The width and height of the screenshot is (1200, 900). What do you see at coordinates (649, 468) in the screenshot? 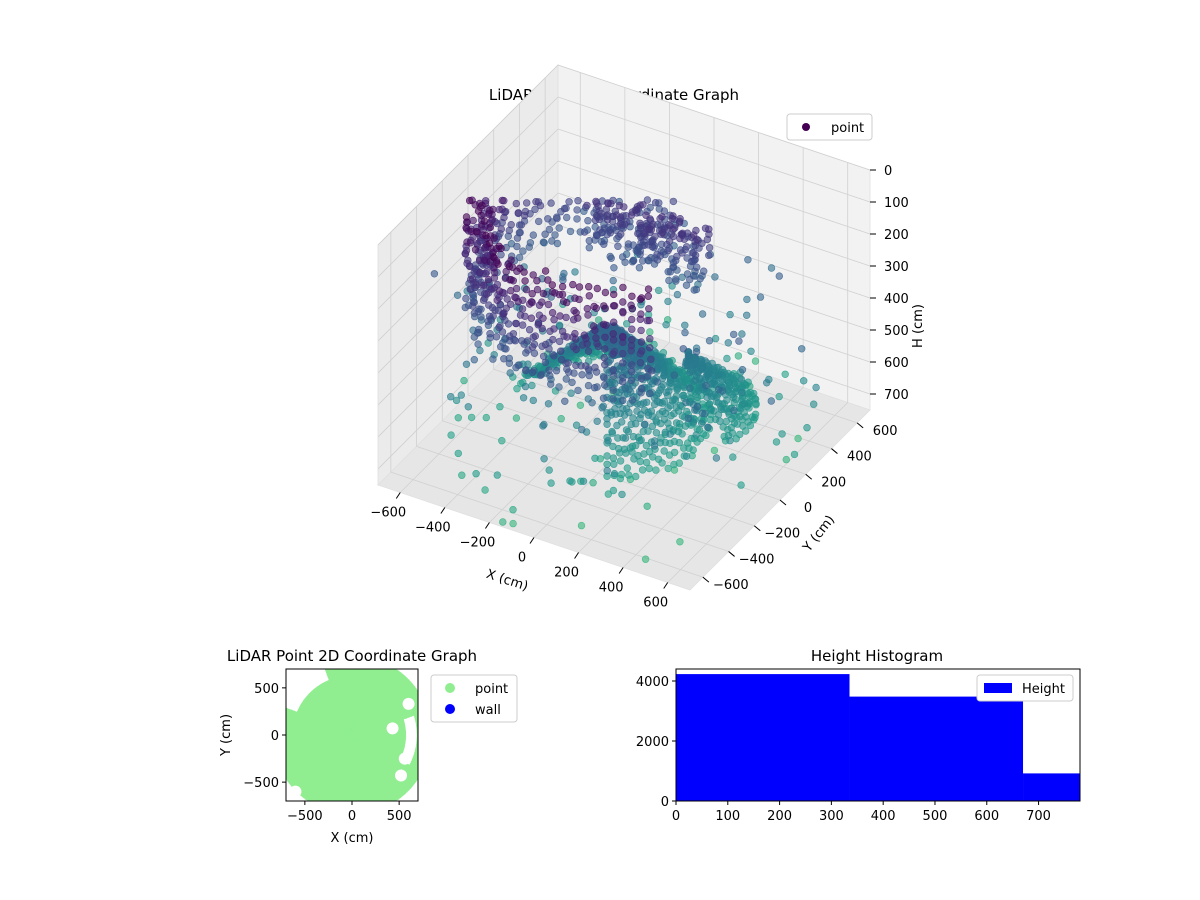
I see `chart-3d-point-1930` at bounding box center [649, 468].